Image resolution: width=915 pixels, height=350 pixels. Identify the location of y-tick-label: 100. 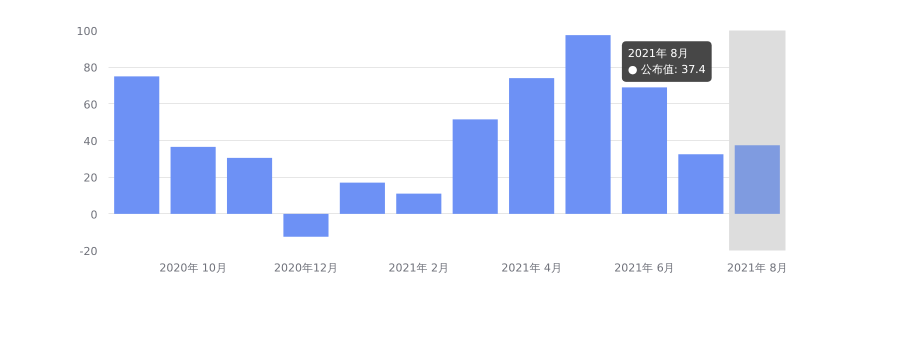
(87, 31).